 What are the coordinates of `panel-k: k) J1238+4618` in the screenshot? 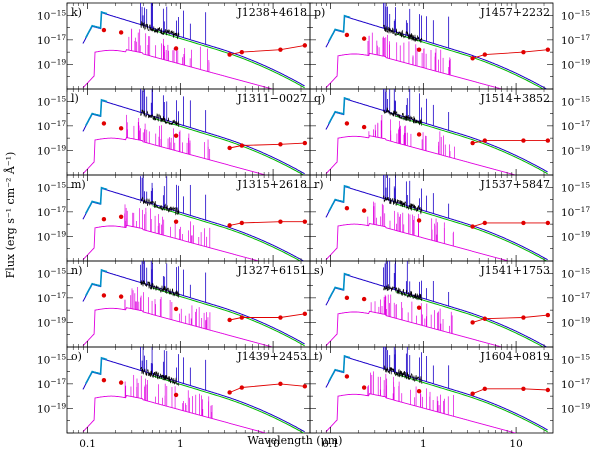 It's located at (188, 46).